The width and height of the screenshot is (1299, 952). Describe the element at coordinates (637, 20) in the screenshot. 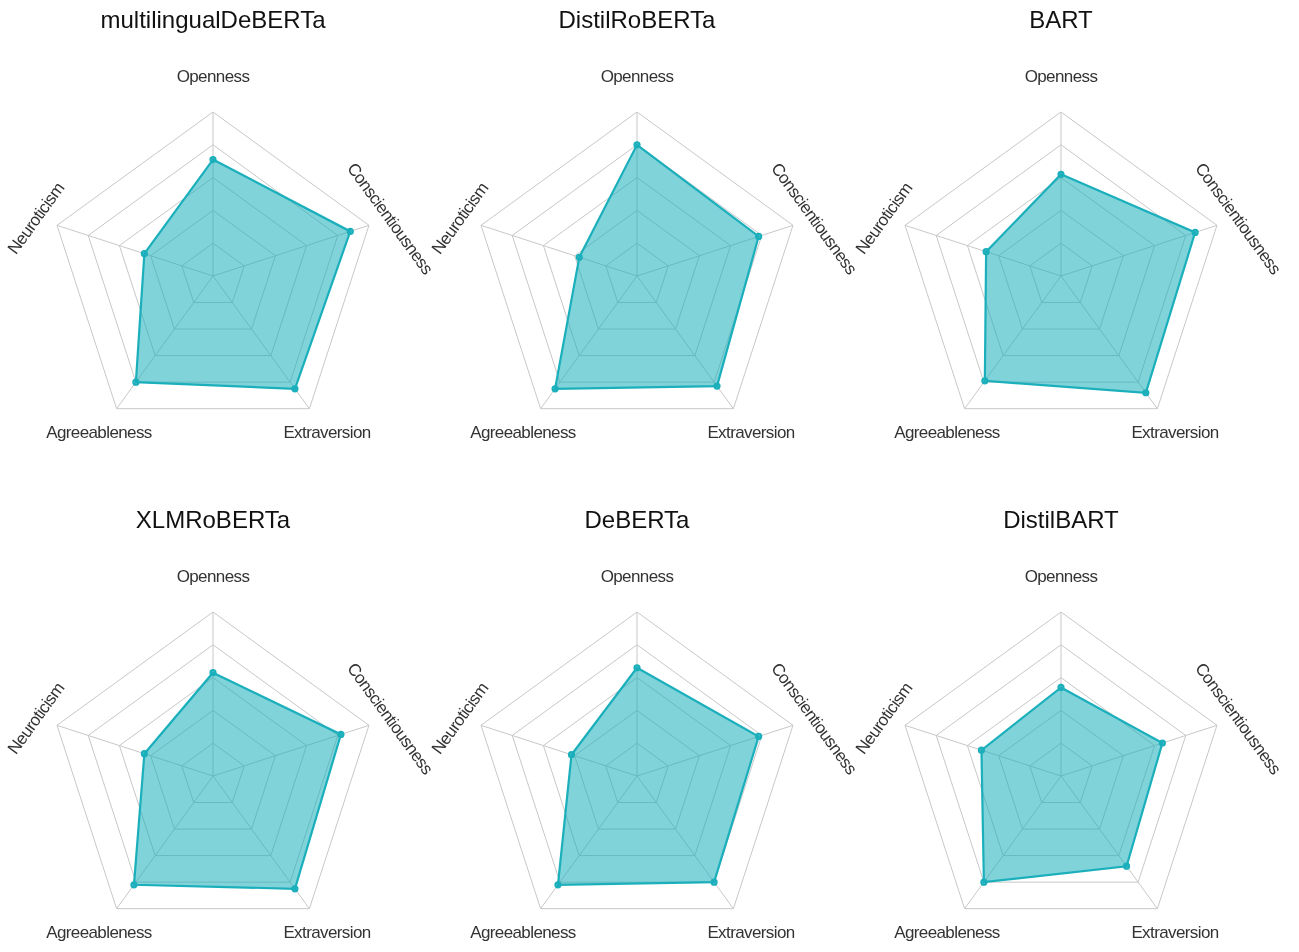

I see `chart-title: DistilRoBERTa` at that location.